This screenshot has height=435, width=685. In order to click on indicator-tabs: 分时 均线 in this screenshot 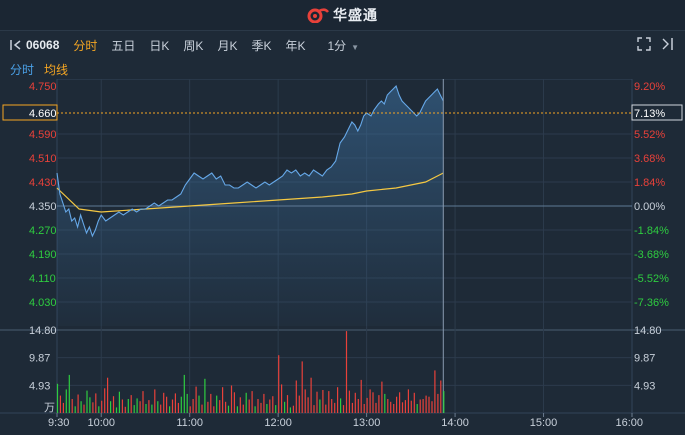, I will do `click(342, 69)`.